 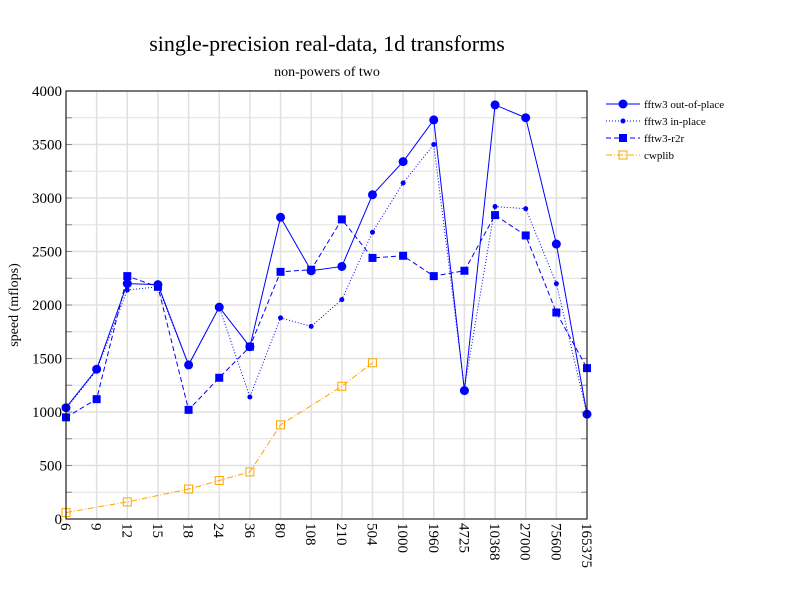 What do you see at coordinates (675, 122) in the screenshot?
I see `legend-label: fftw3 in-place` at bounding box center [675, 122].